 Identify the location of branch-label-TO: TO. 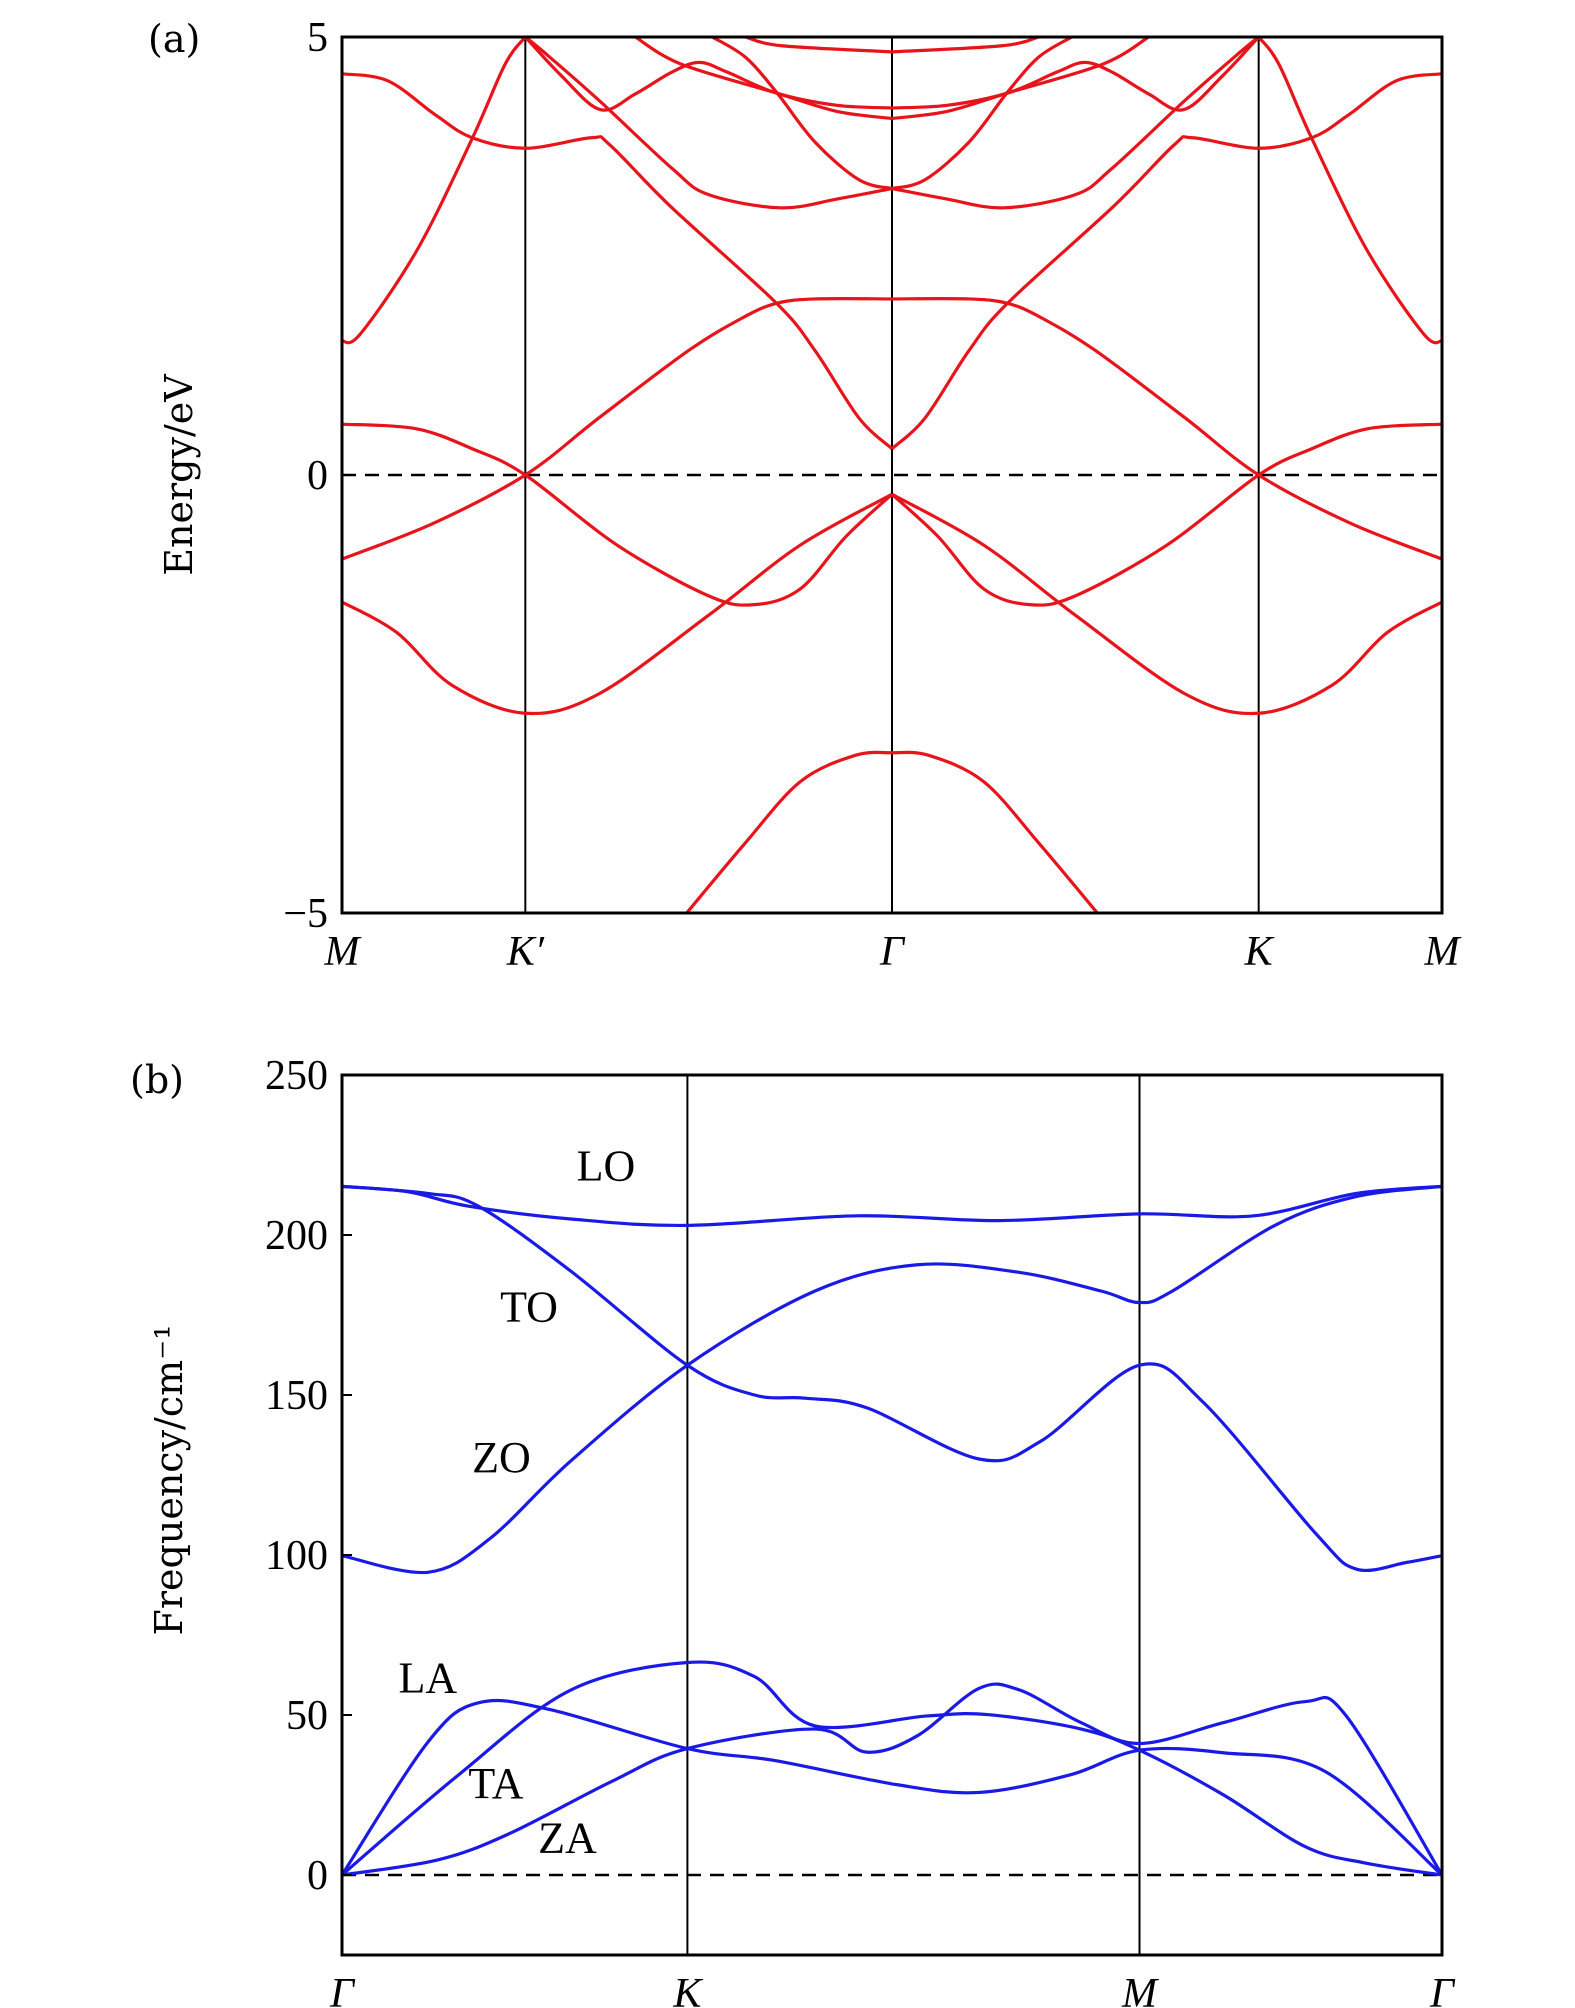
(529, 1306).